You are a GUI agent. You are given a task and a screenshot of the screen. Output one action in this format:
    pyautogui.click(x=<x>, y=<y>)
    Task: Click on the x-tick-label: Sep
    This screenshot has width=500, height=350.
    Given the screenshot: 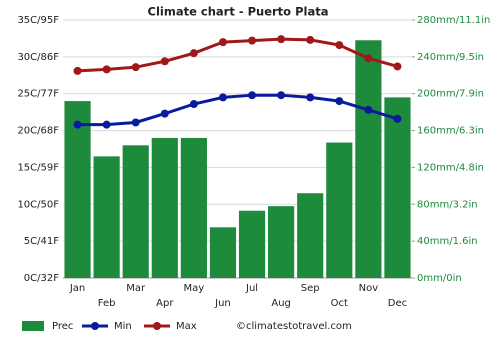 What is the action you would take?
    pyautogui.click(x=310, y=288)
    